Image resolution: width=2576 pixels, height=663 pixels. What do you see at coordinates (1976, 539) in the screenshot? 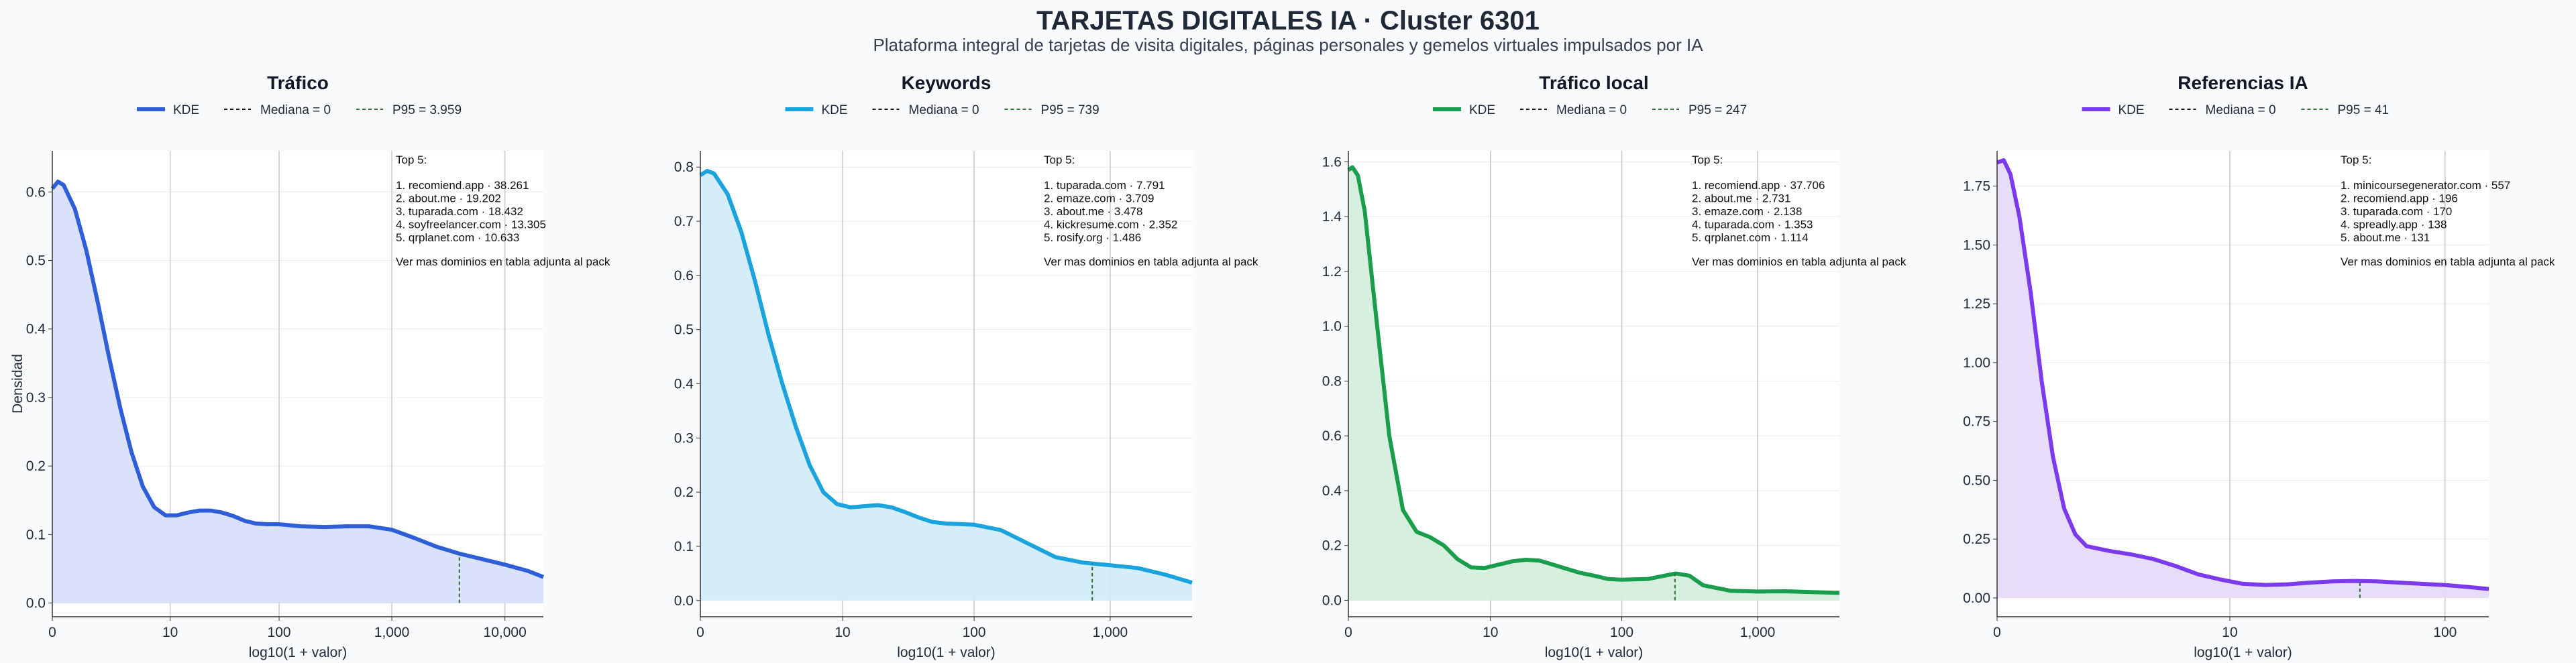
I see `y-tick-label: 0.25` at bounding box center [1976, 539].